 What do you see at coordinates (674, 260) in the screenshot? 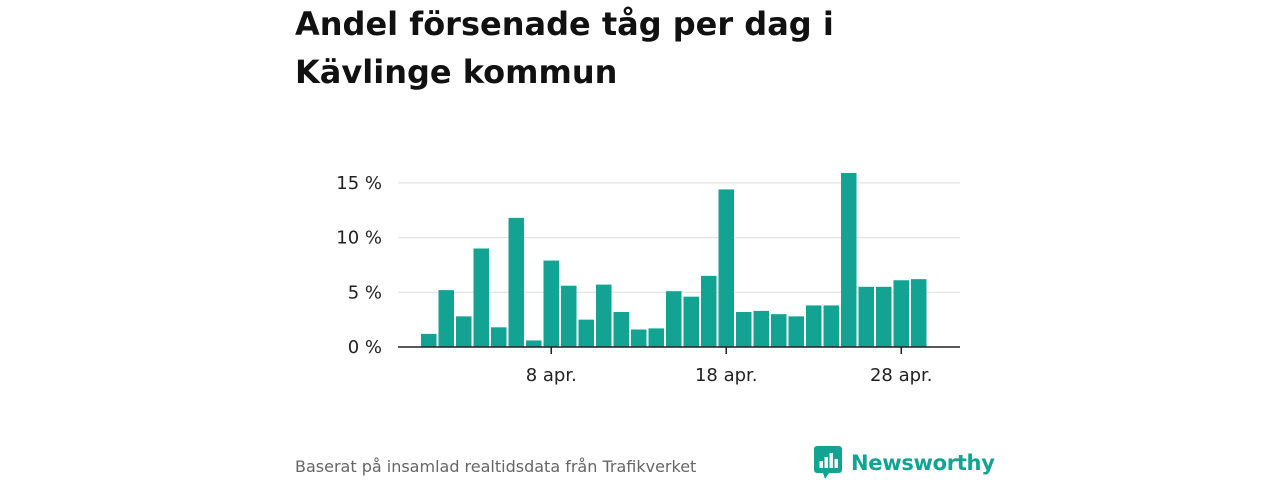
I see `bar-layer` at bounding box center [674, 260].